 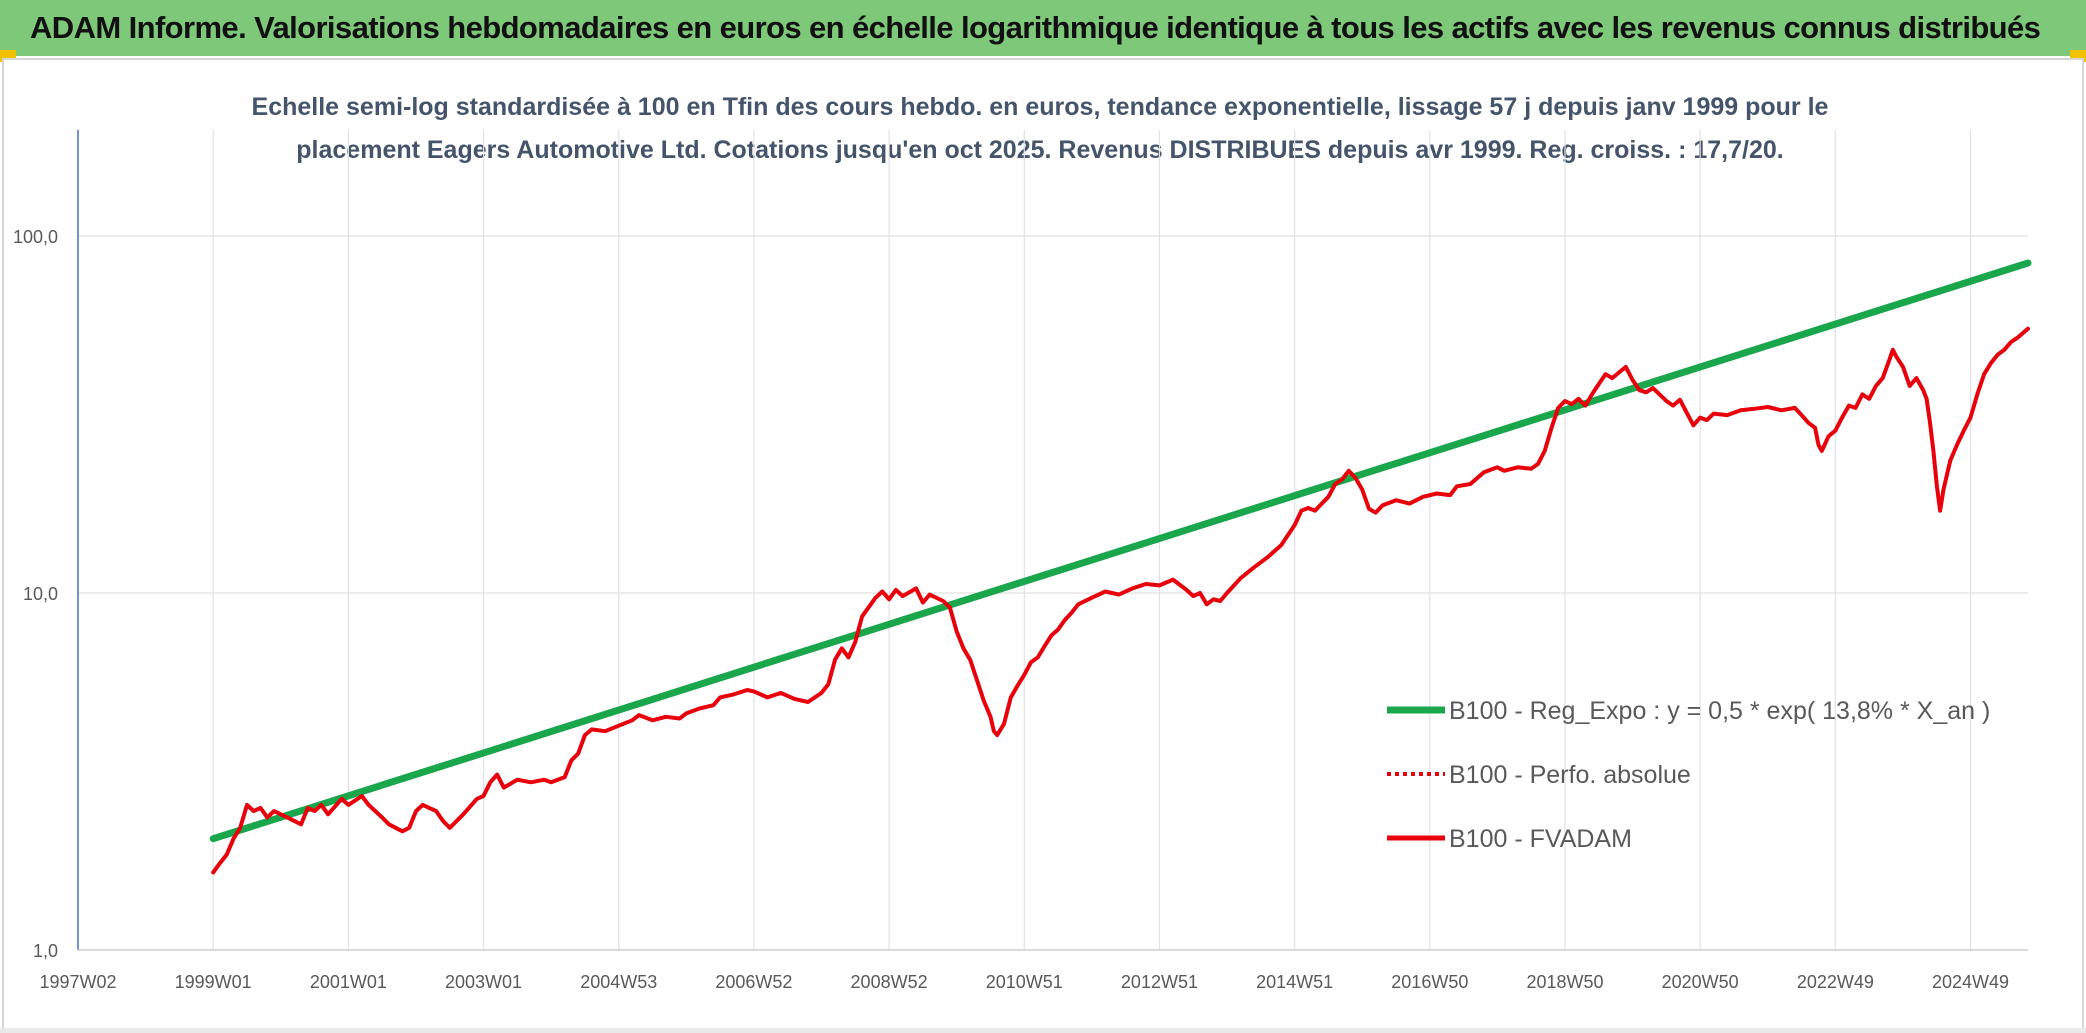 I want to click on x-tick-label: 2010W51, so click(x=1024, y=982).